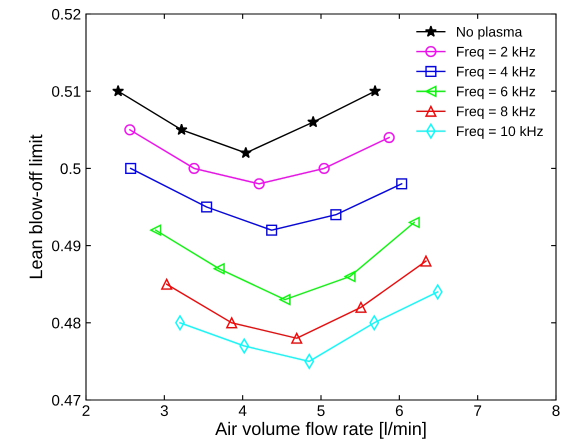 This screenshot has width=572, height=443. What do you see at coordinates (35, 206) in the screenshot?
I see `y-axis-title: Lean blow-off limit` at bounding box center [35, 206].